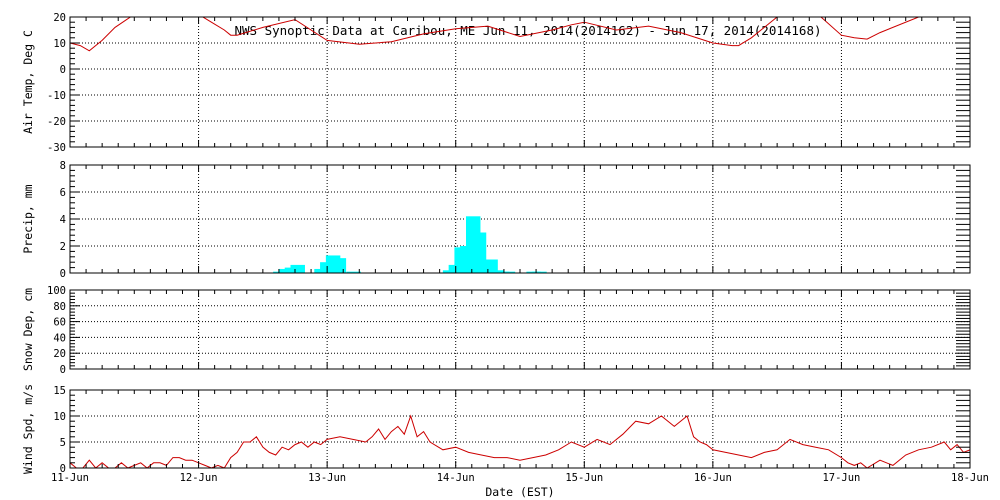  Describe the element at coordinates (28, 82) in the screenshot. I see `y-axis-label-airtemp: Air Temp, Deg C` at that location.